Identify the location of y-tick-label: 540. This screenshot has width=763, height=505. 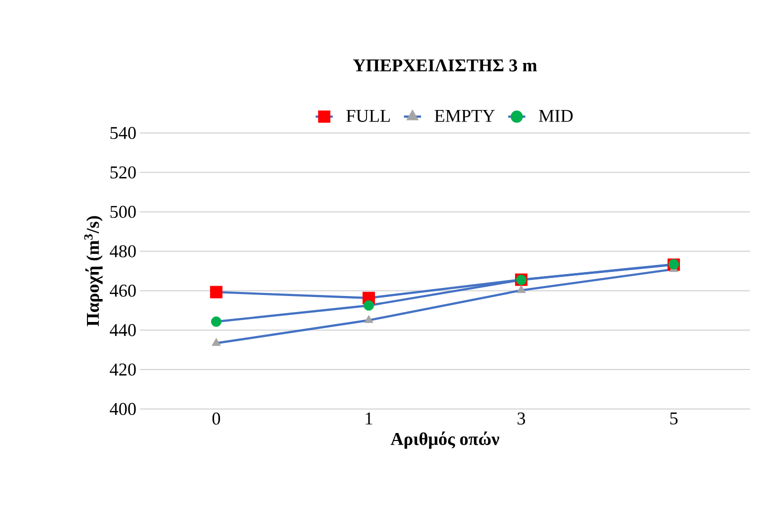
(123, 133).